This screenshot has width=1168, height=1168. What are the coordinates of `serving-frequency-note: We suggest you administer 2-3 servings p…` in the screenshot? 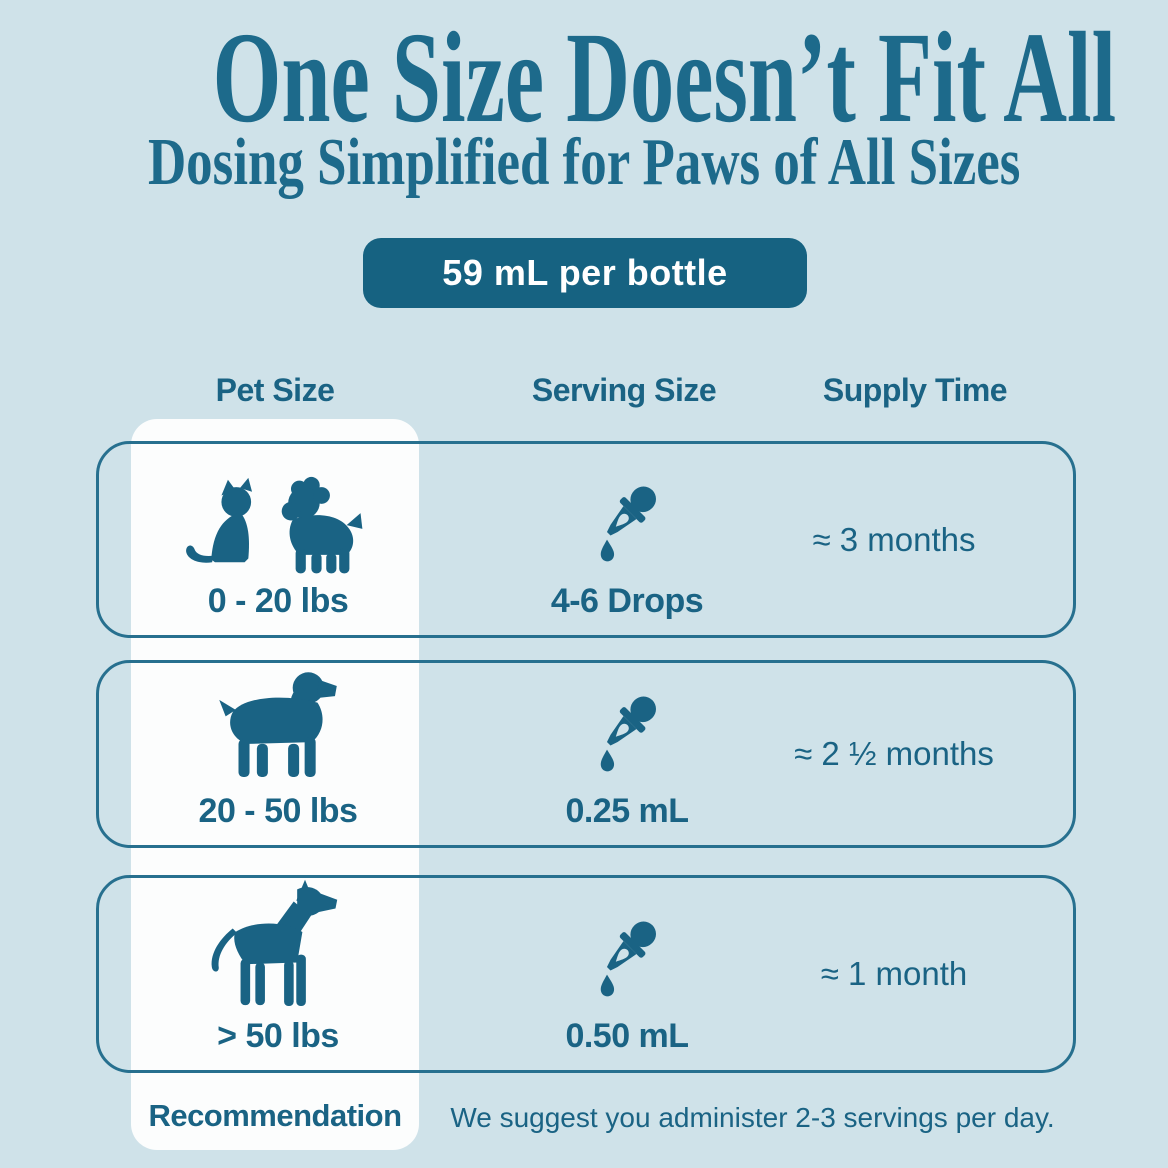 It's located at (752, 1117).